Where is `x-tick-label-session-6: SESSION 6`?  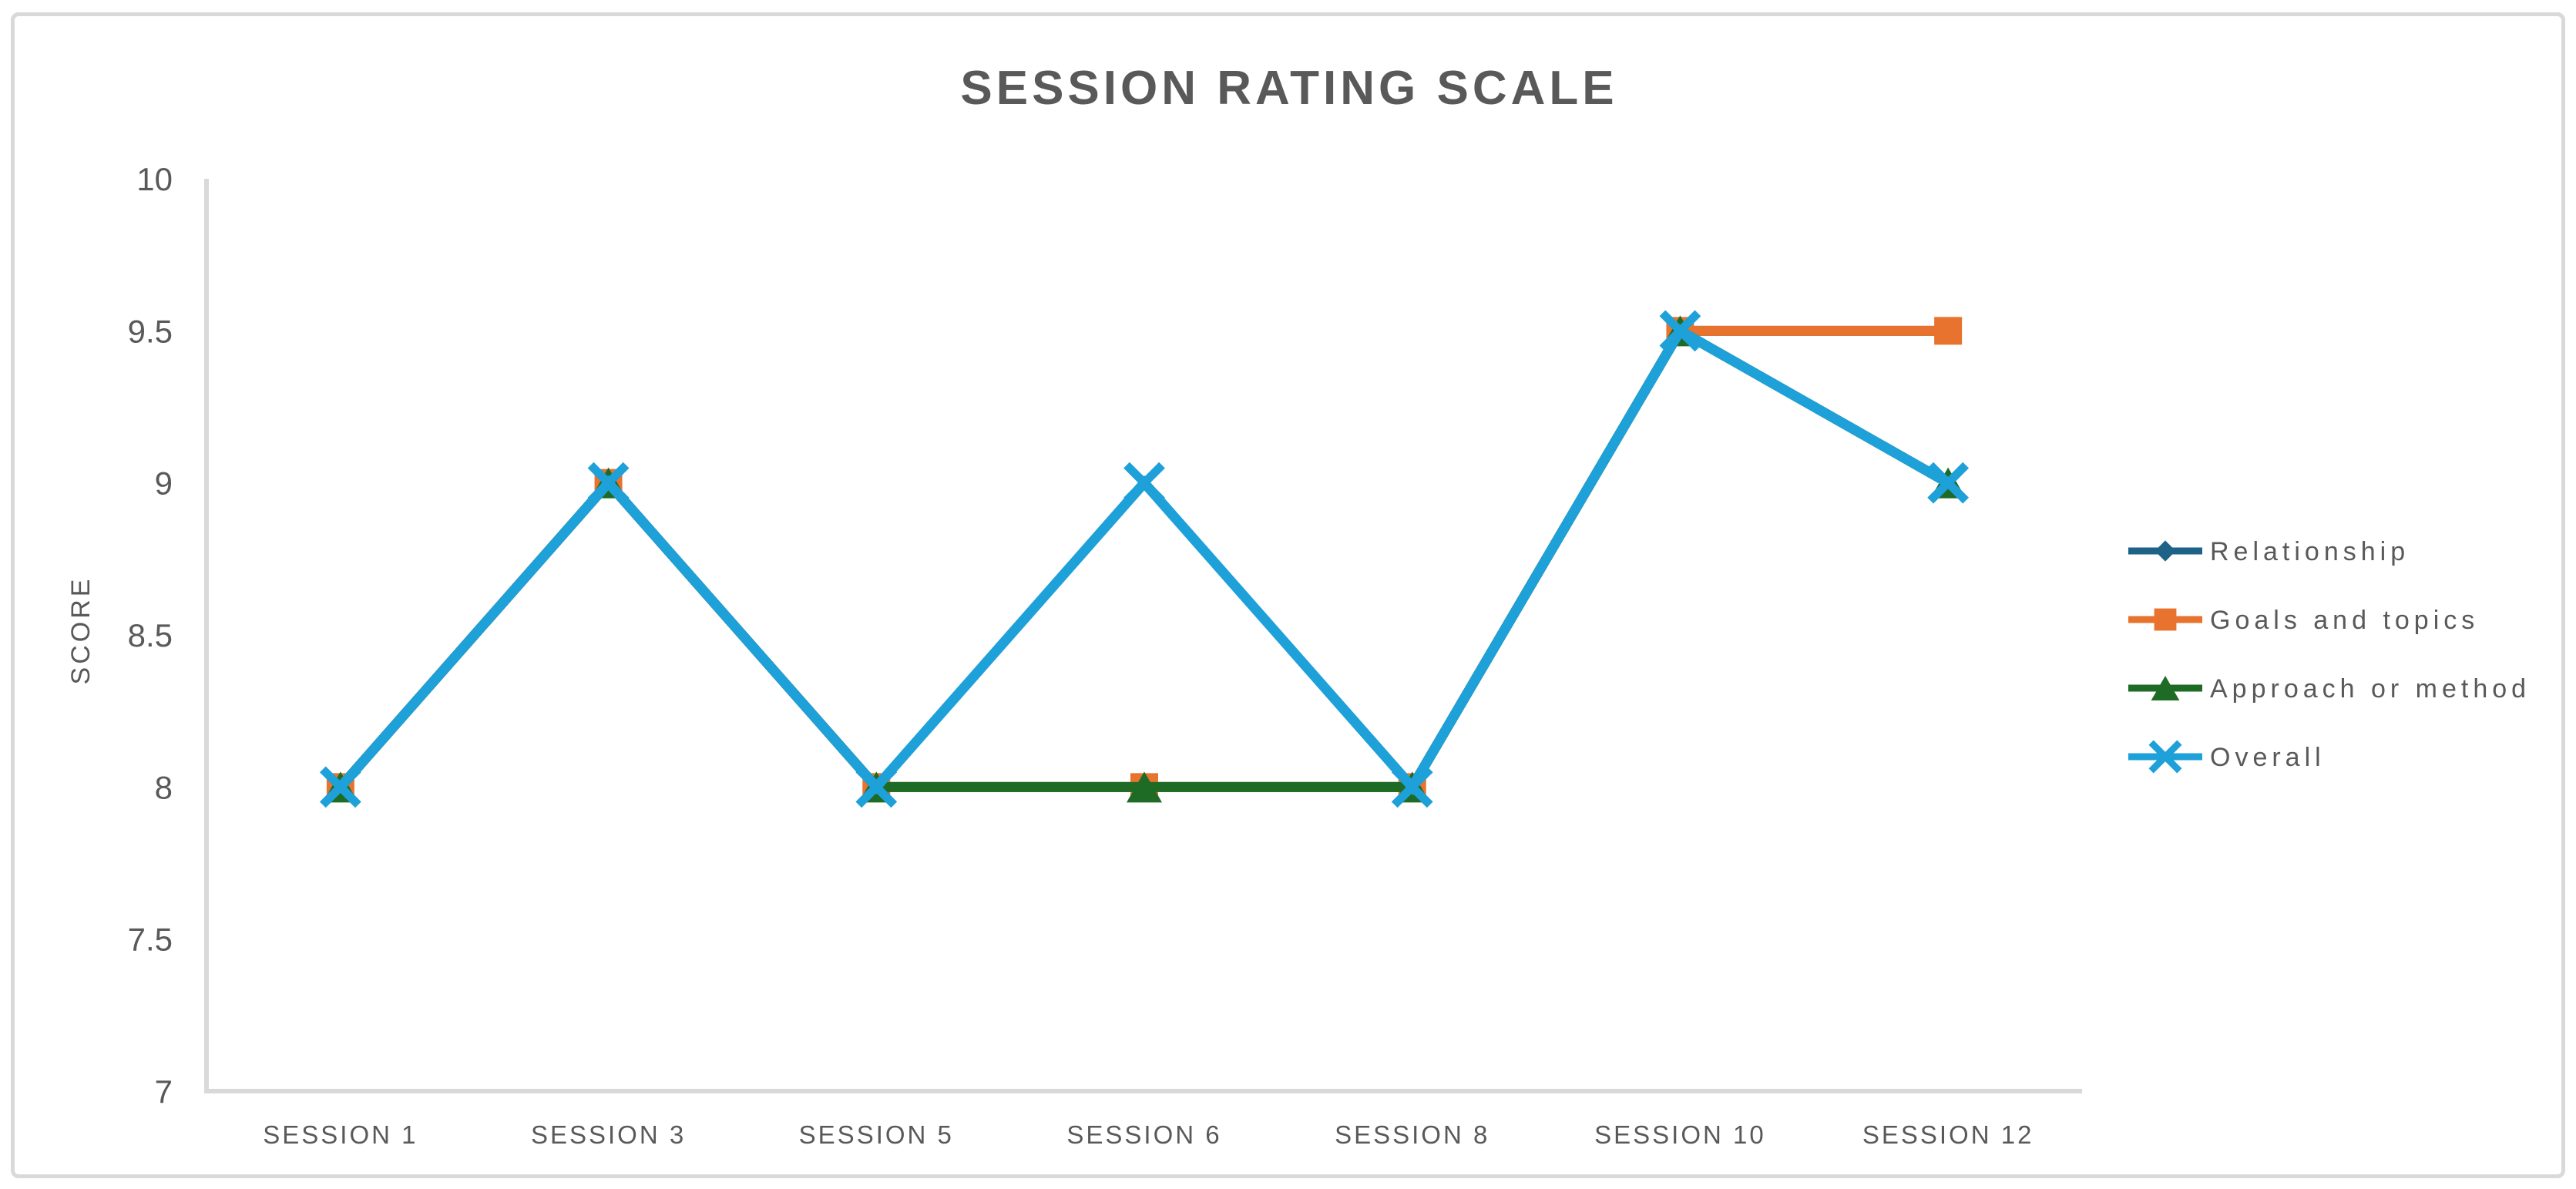 x-tick-label-session-6: SESSION 6 is located at coordinates (1143, 1134).